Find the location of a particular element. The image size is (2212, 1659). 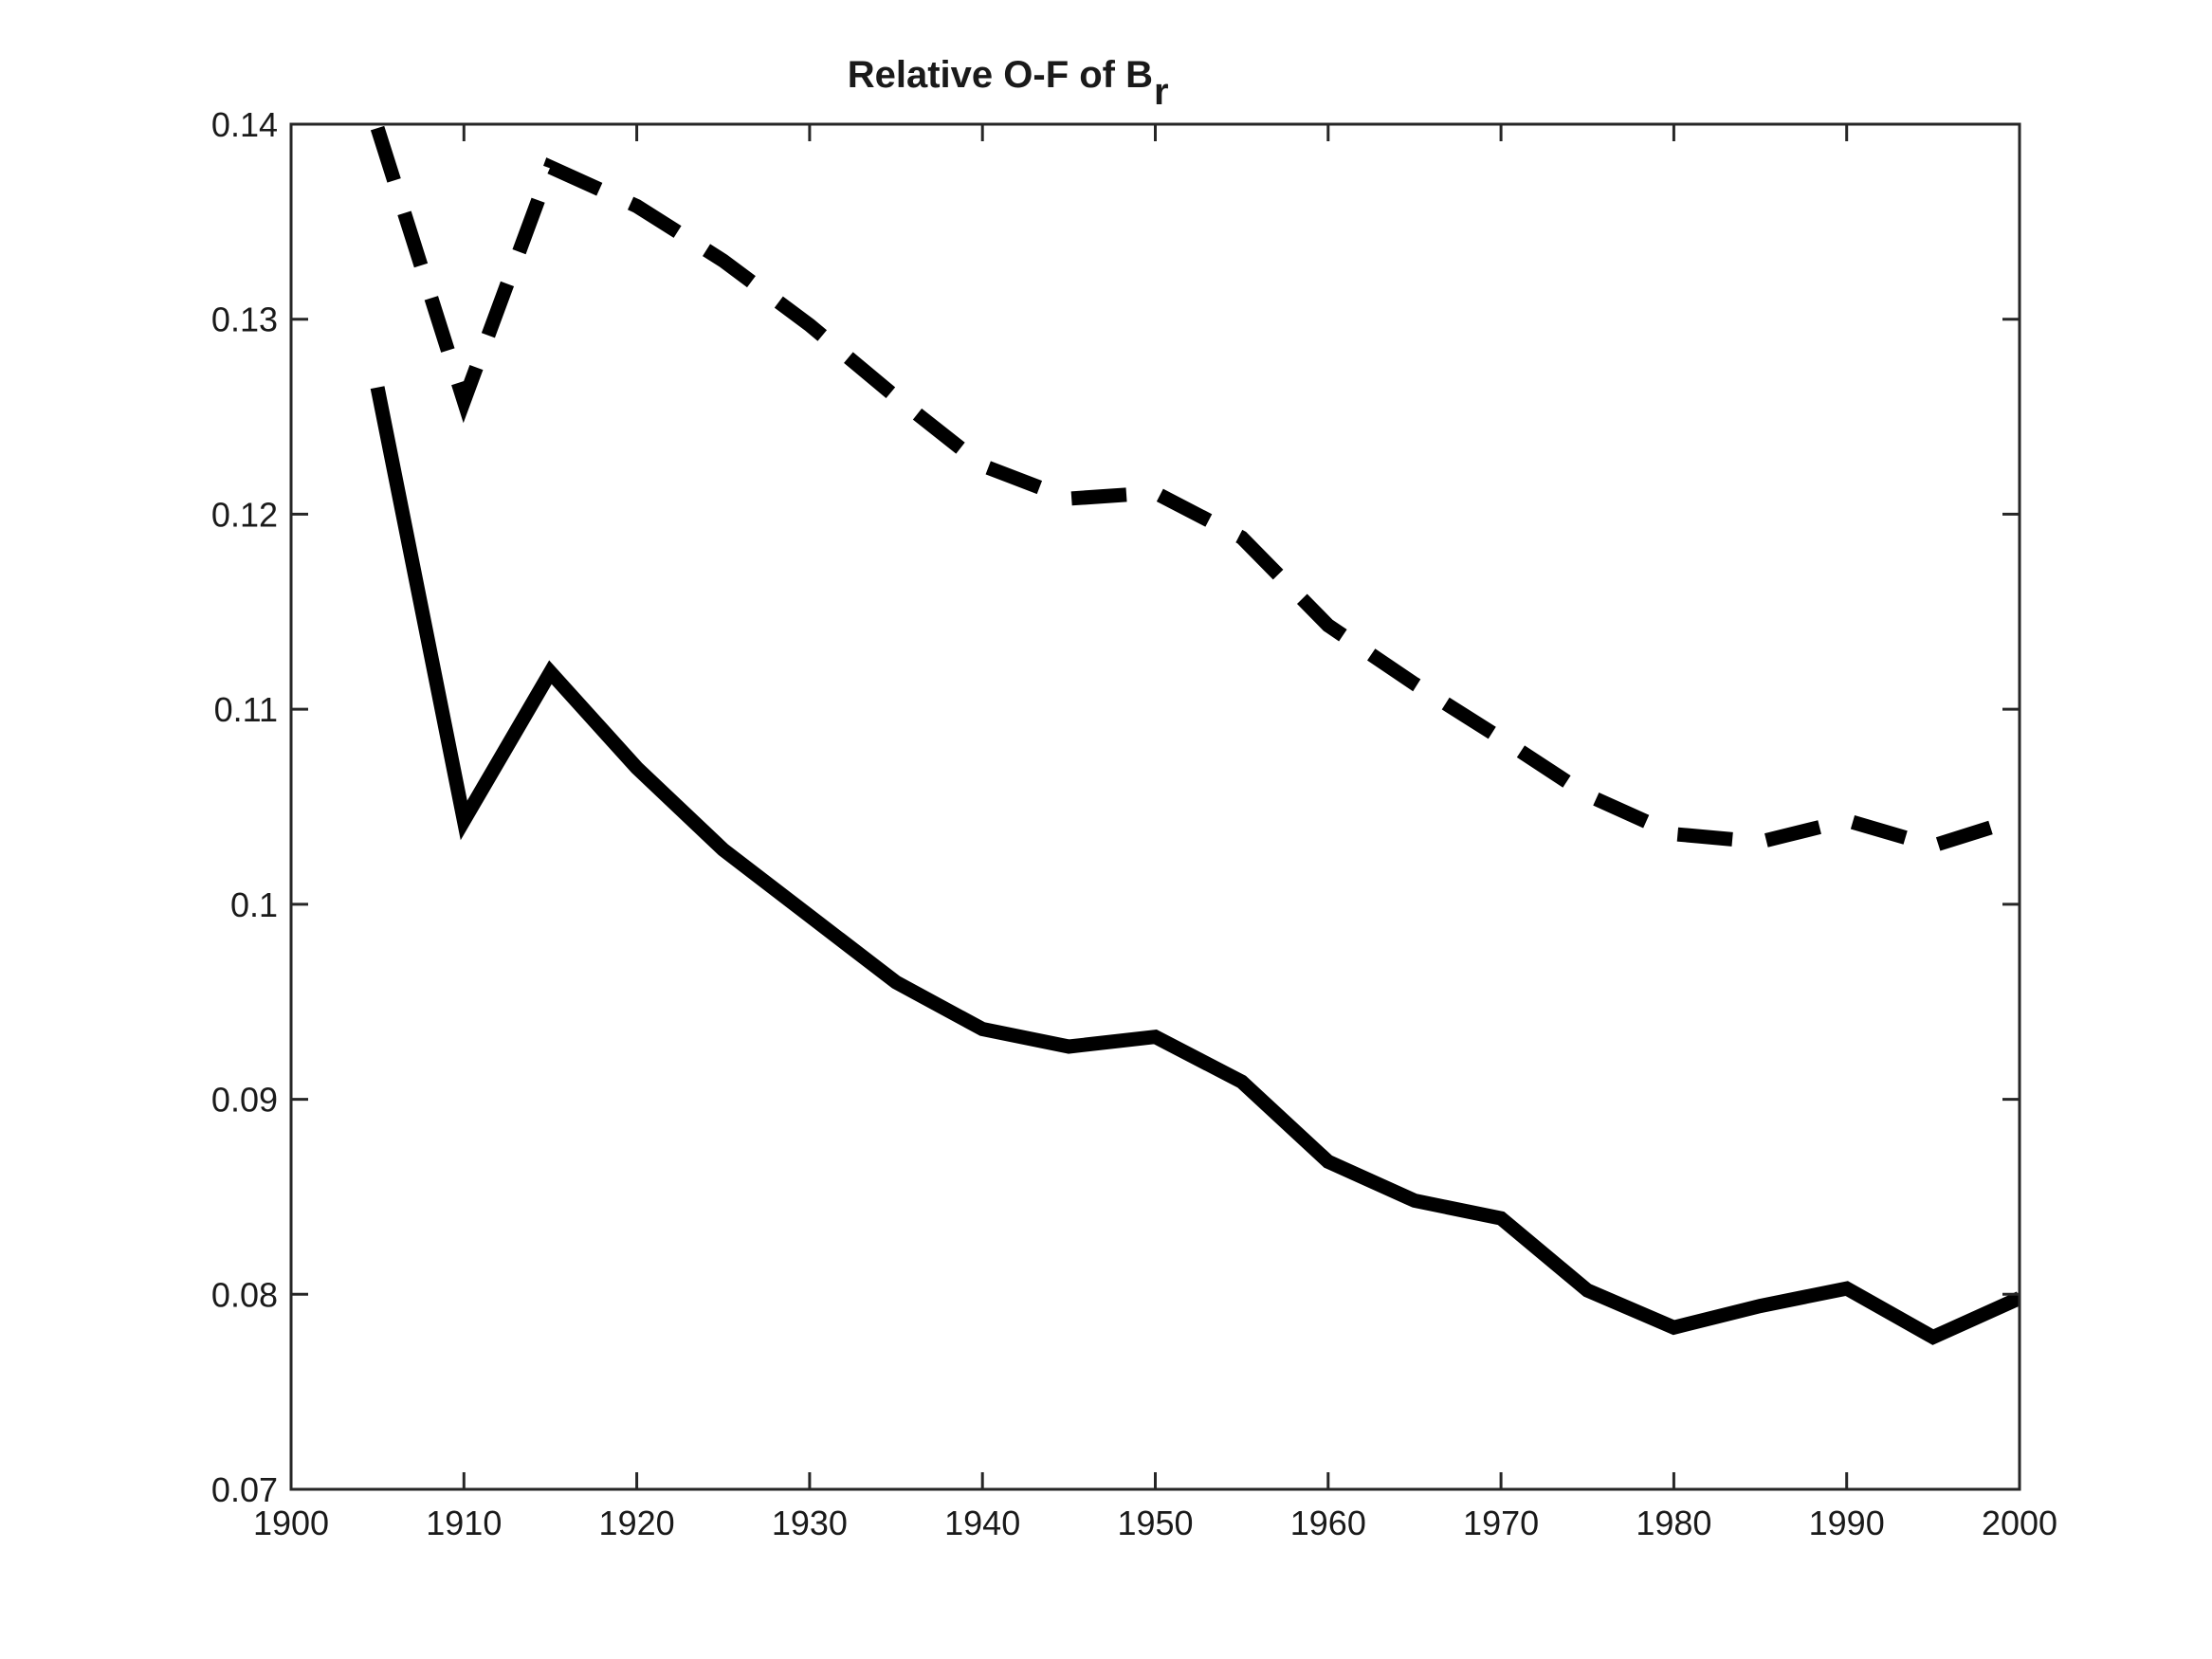

x-tick-label: 1930 is located at coordinates (810, 1523).